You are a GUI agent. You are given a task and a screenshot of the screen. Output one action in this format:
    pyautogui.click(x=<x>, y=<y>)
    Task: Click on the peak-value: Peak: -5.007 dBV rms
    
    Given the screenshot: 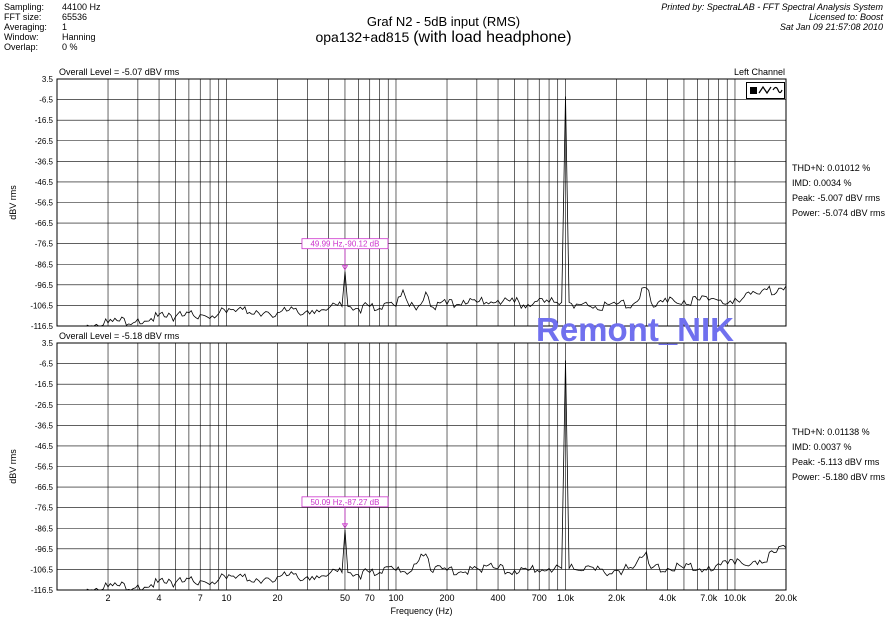 What is the action you would take?
    pyautogui.click(x=836, y=198)
    